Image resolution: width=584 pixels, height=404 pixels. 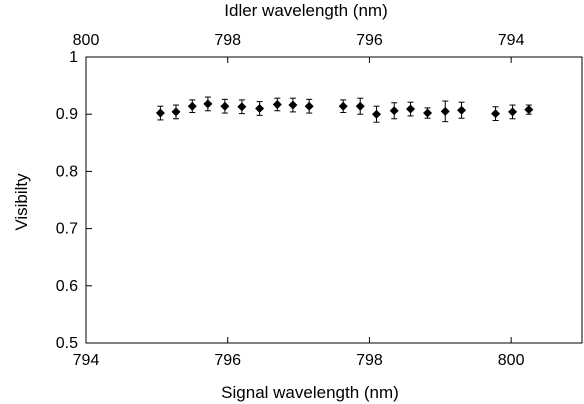 What do you see at coordinates (305, 10) in the screenshot?
I see `top-axis-title: Idler wavelength (nm)` at bounding box center [305, 10].